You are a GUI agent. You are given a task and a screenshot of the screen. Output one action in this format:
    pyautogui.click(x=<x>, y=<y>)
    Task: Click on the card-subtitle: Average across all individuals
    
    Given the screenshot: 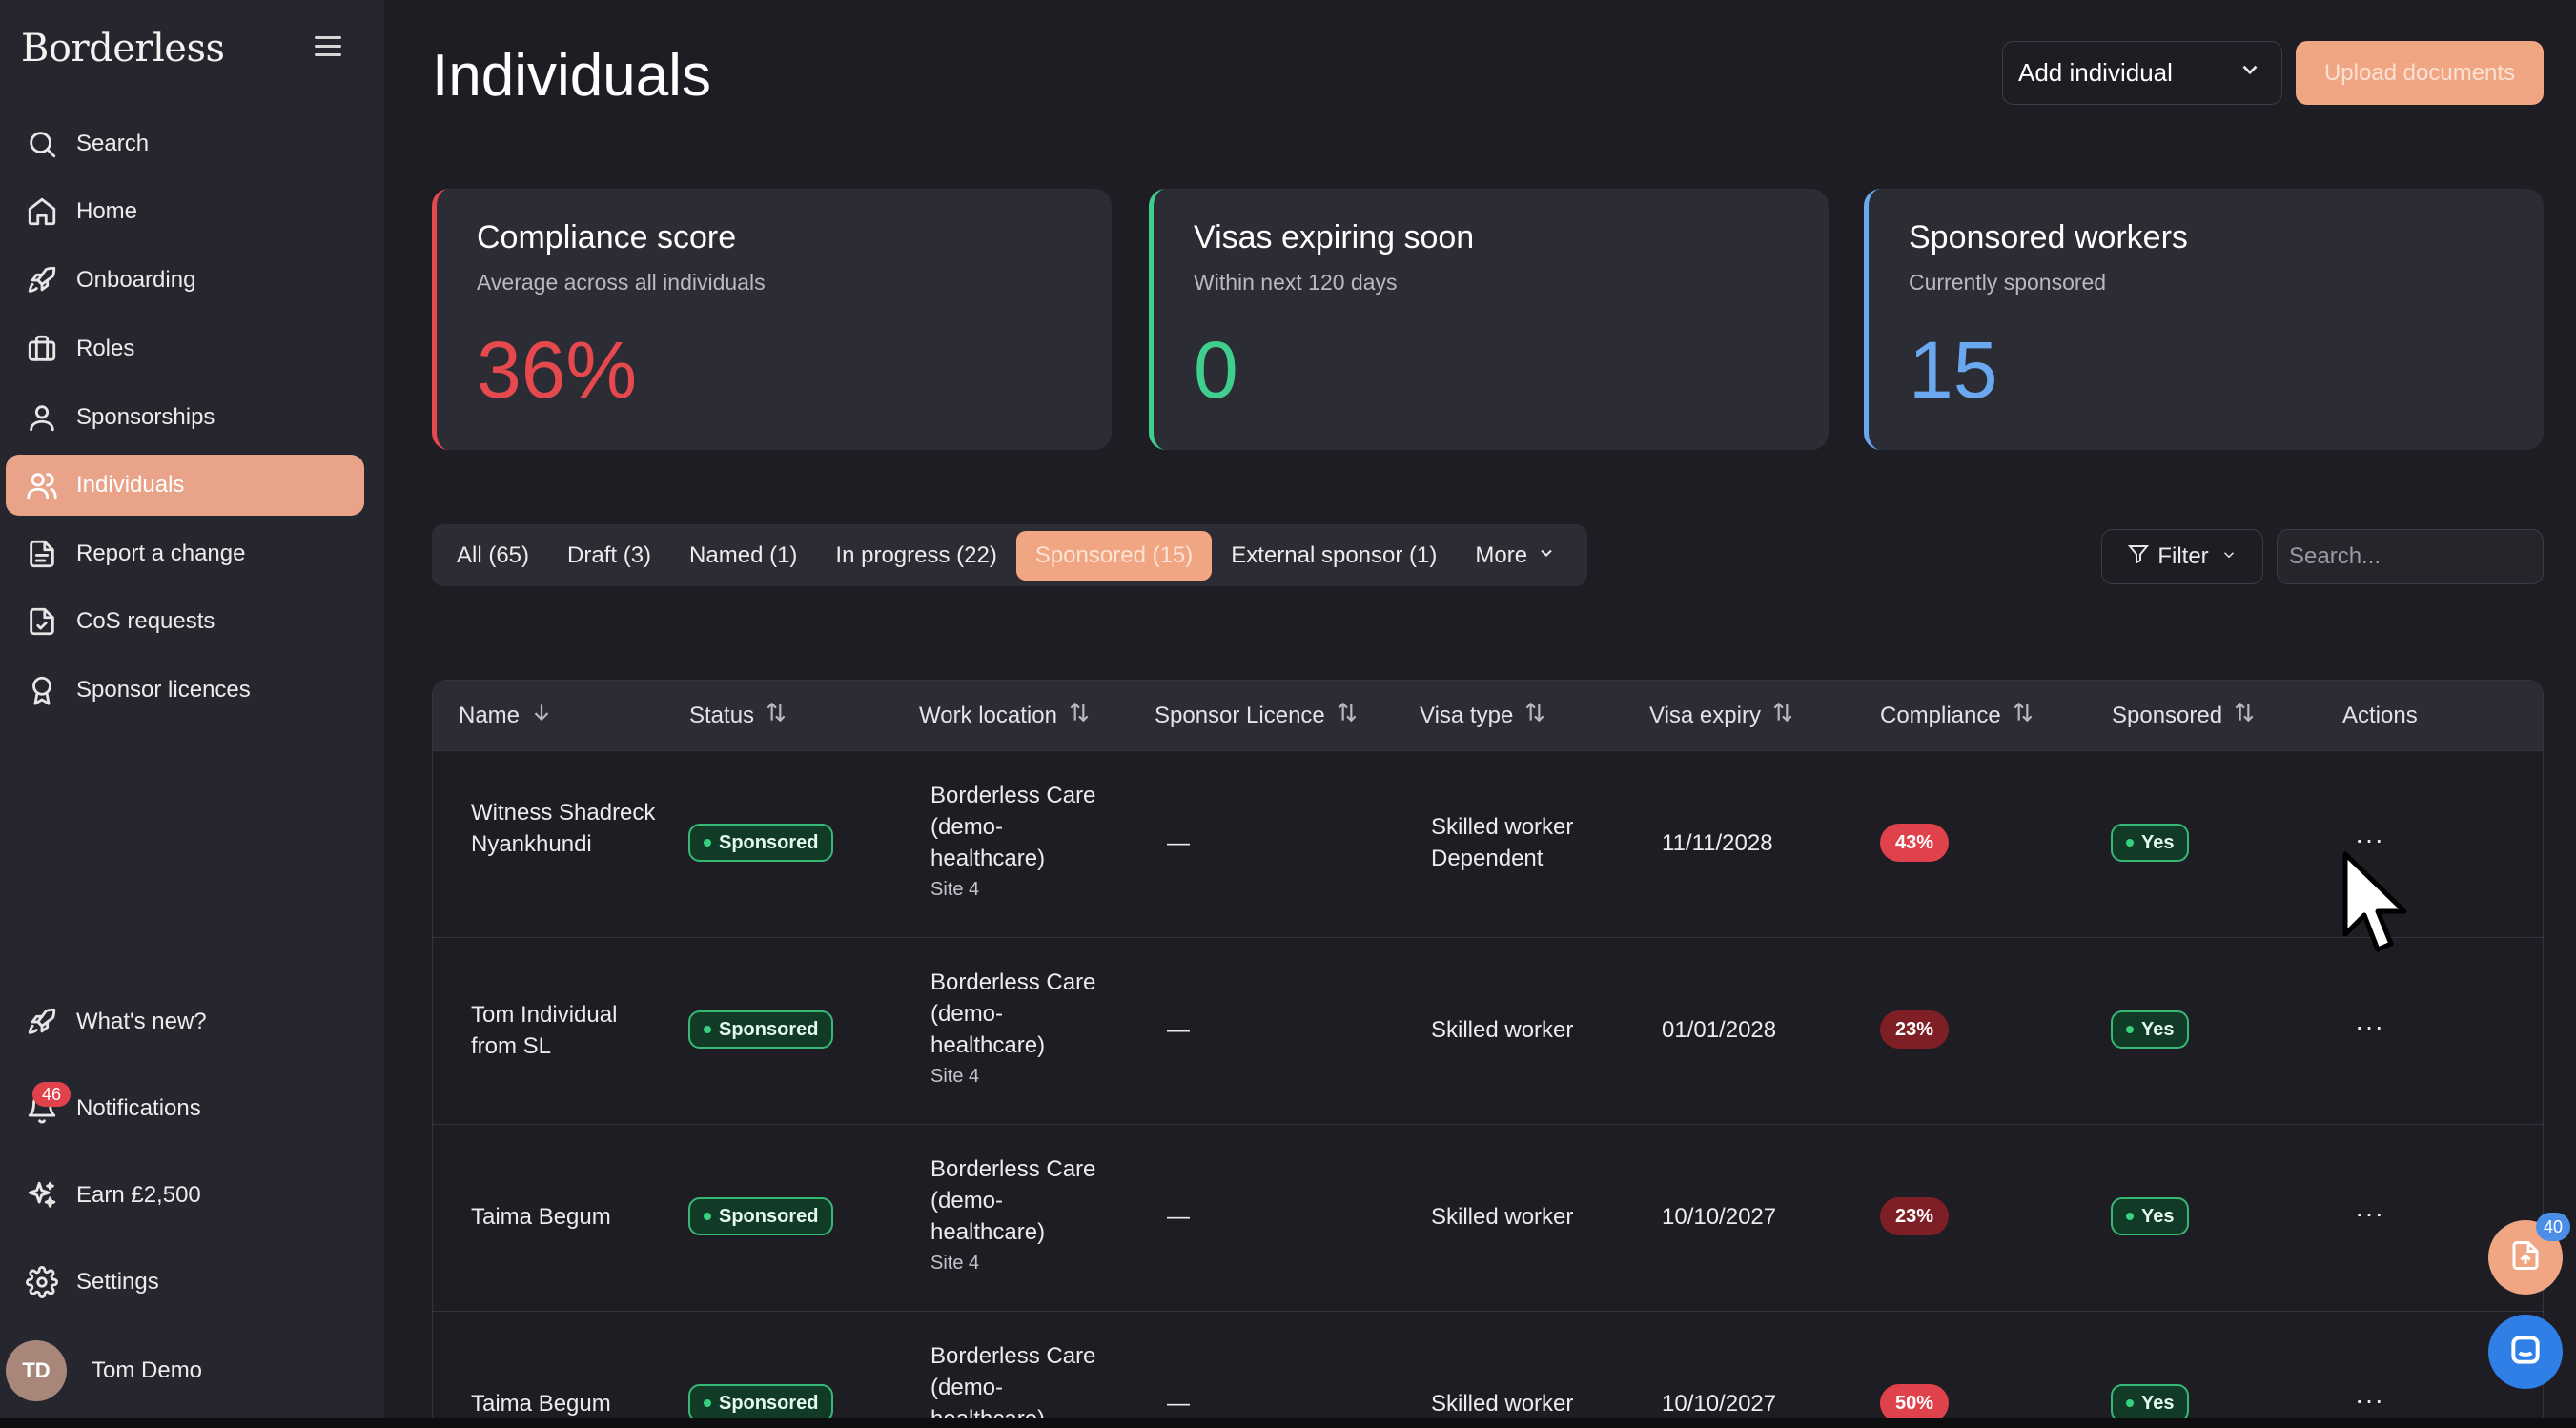 What is the action you would take?
    pyautogui.click(x=622, y=282)
    